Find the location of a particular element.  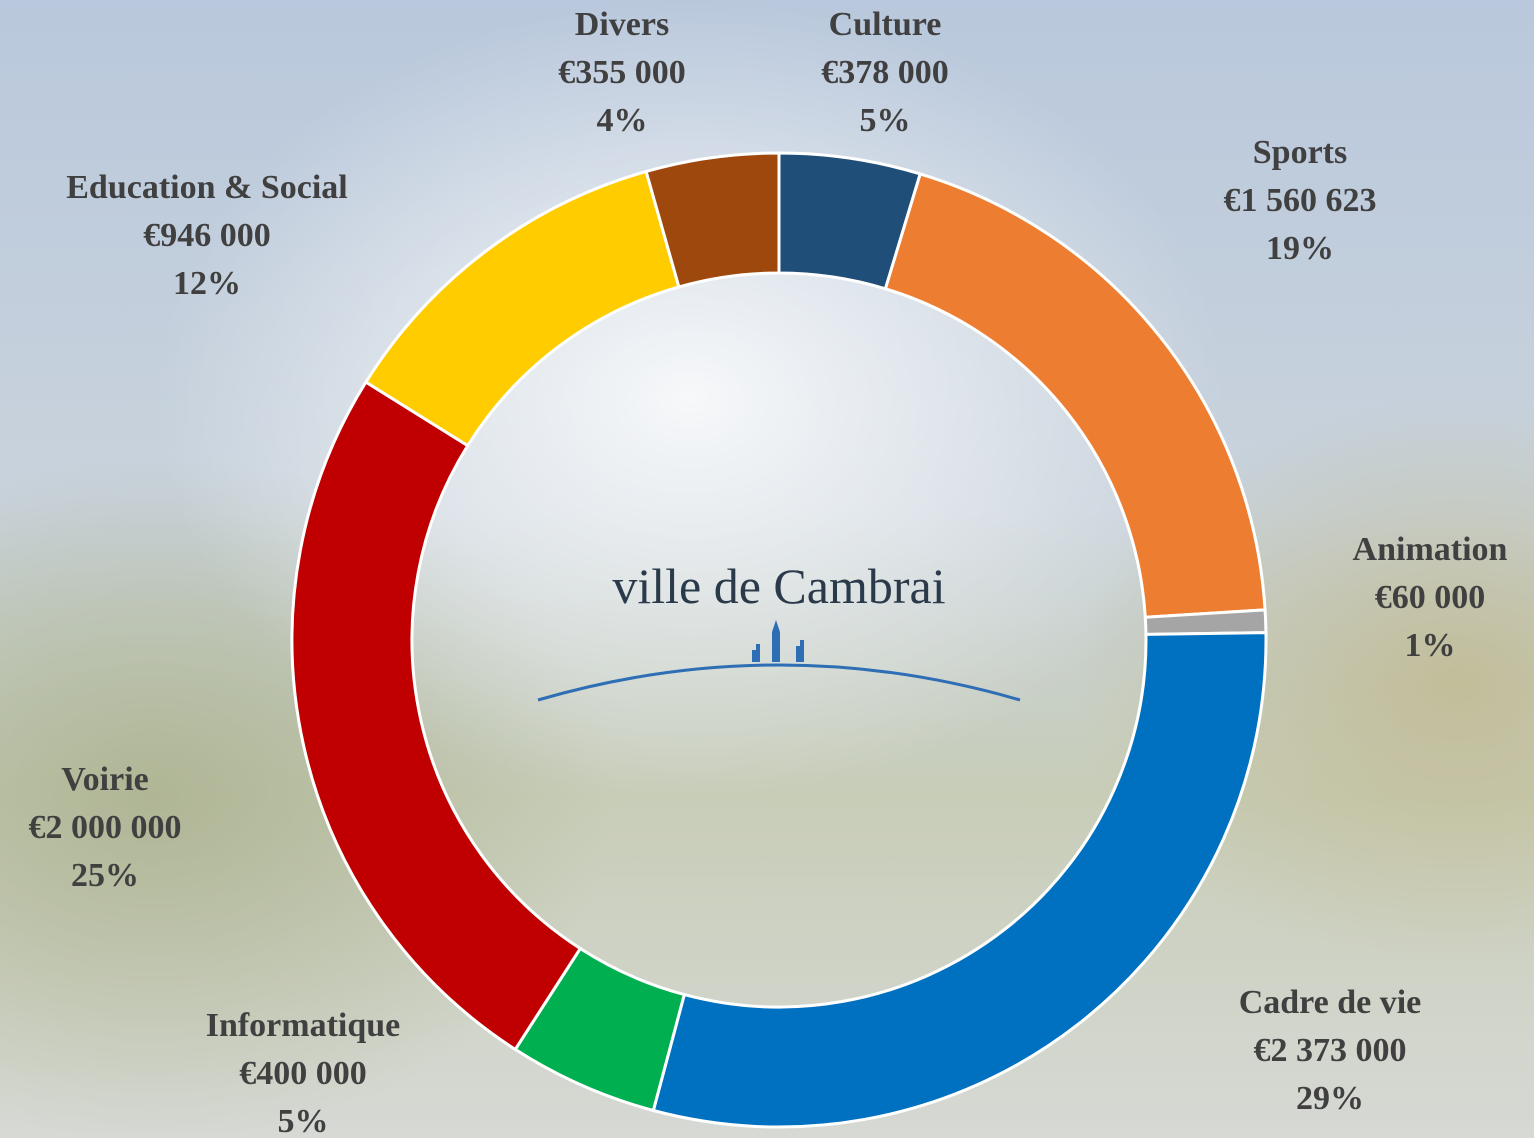

percent-label: 19% is located at coordinates (1300, 248).